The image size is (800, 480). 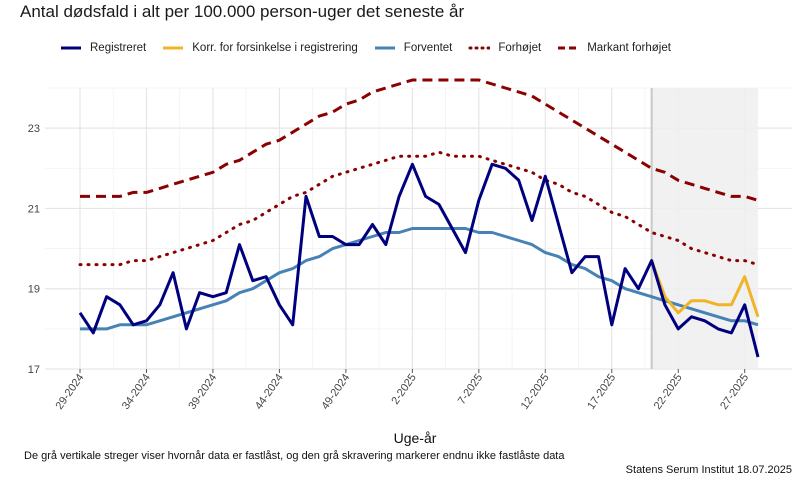 I want to click on y-tick-label: 23, so click(x=34, y=129).